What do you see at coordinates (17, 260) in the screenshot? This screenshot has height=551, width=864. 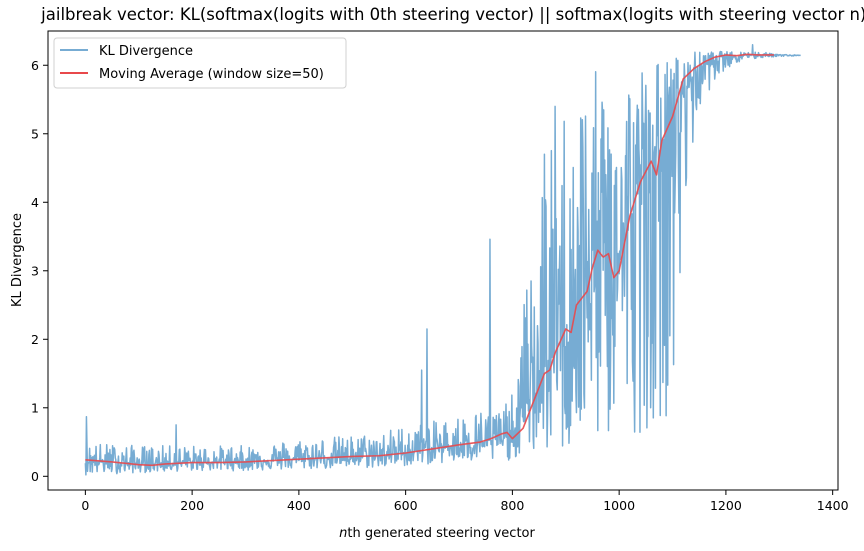 I see `y-axis-label: KL Divergence` at bounding box center [17, 260].